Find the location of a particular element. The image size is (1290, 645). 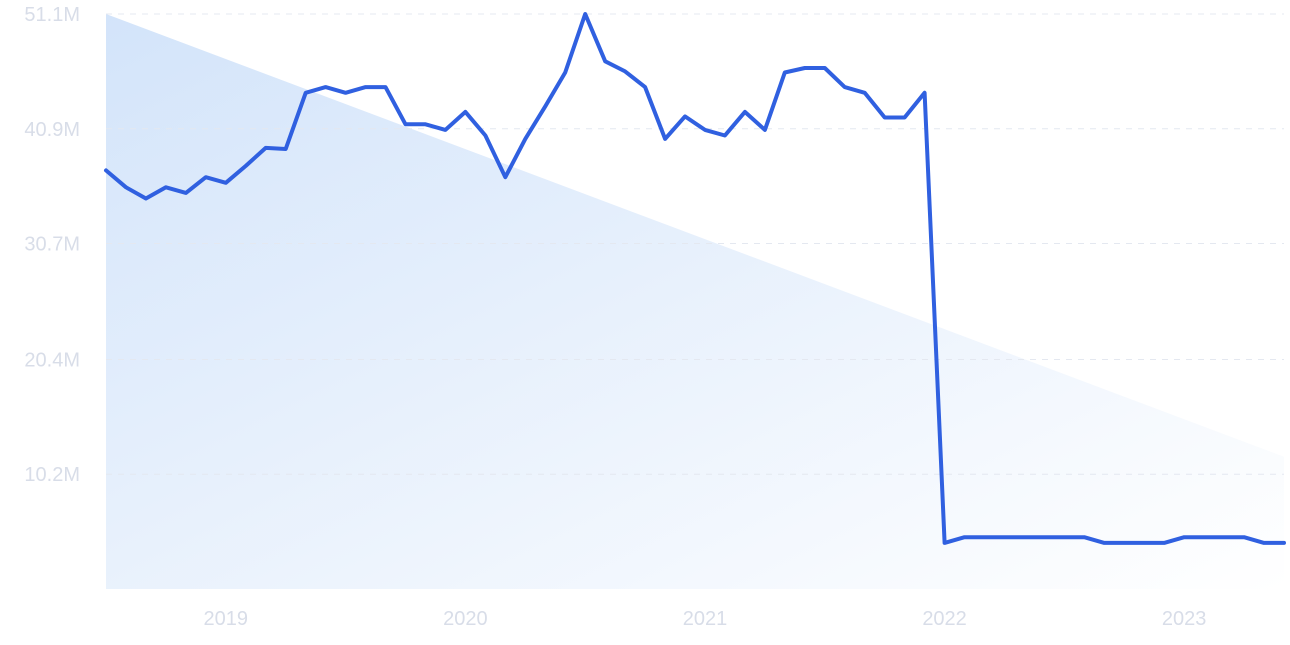

y-axis-ticks: 51.1M 40.9M 30.7M 20.4M 10.2M is located at coordinates (52, 245).